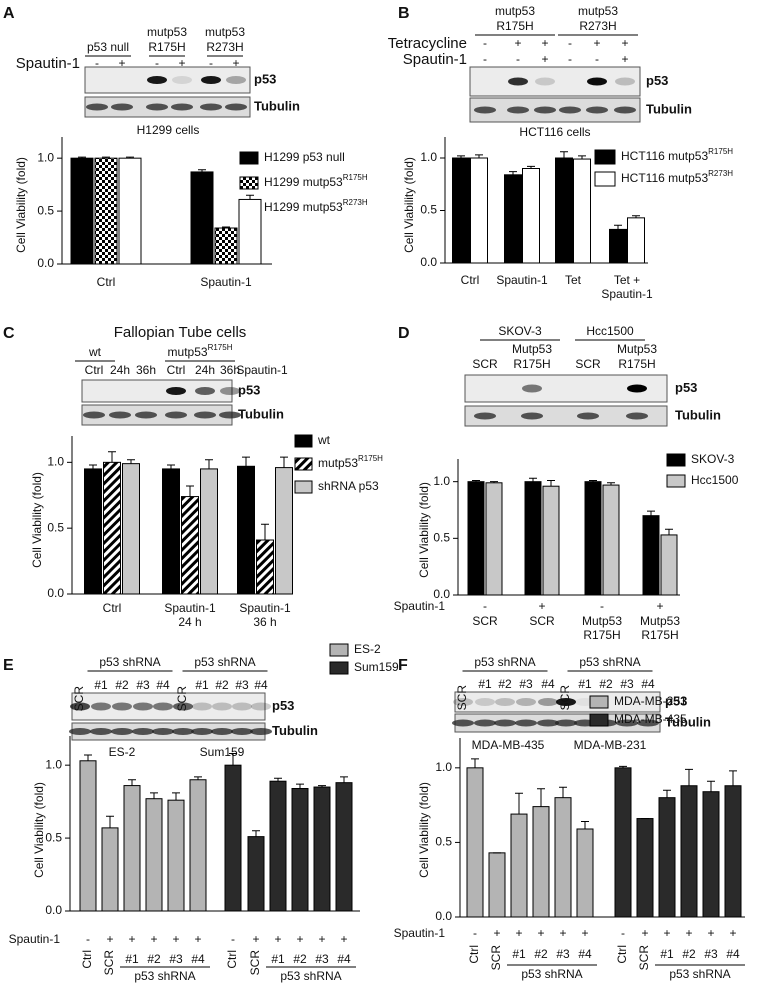 This screenshot has width=772, height=986. Describe the element at coordinates (650, 701) in the screenshot. I see `legend-label: MDA-MB-231` at that location.